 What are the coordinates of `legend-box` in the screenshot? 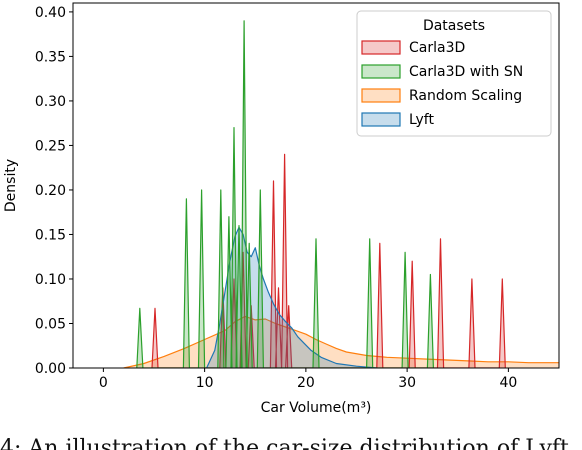 It's located at (454, 73).